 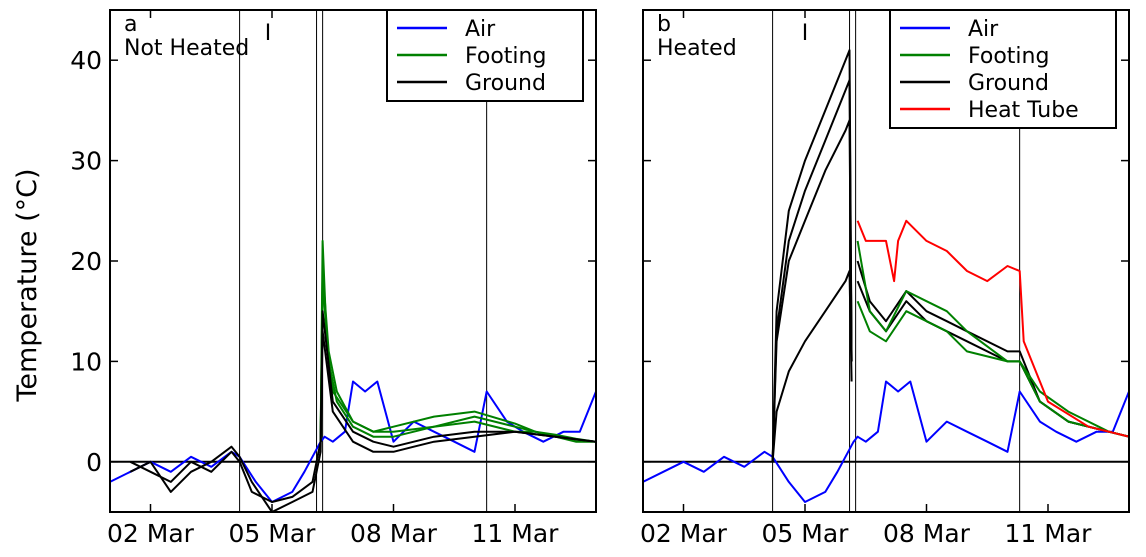 I want to click on y-axis-label: Temperature (°C), so click(x=27, y=285).